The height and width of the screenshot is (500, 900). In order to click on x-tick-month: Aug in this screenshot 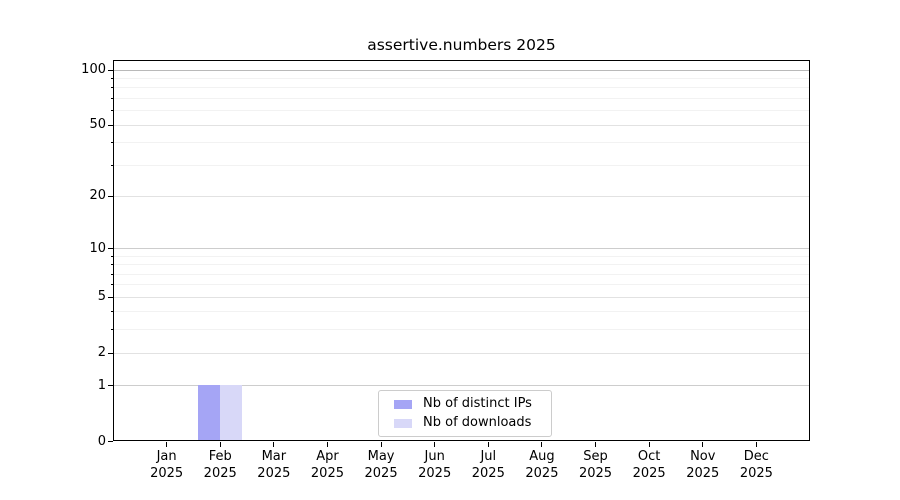, I will do `click(542, 456)`.